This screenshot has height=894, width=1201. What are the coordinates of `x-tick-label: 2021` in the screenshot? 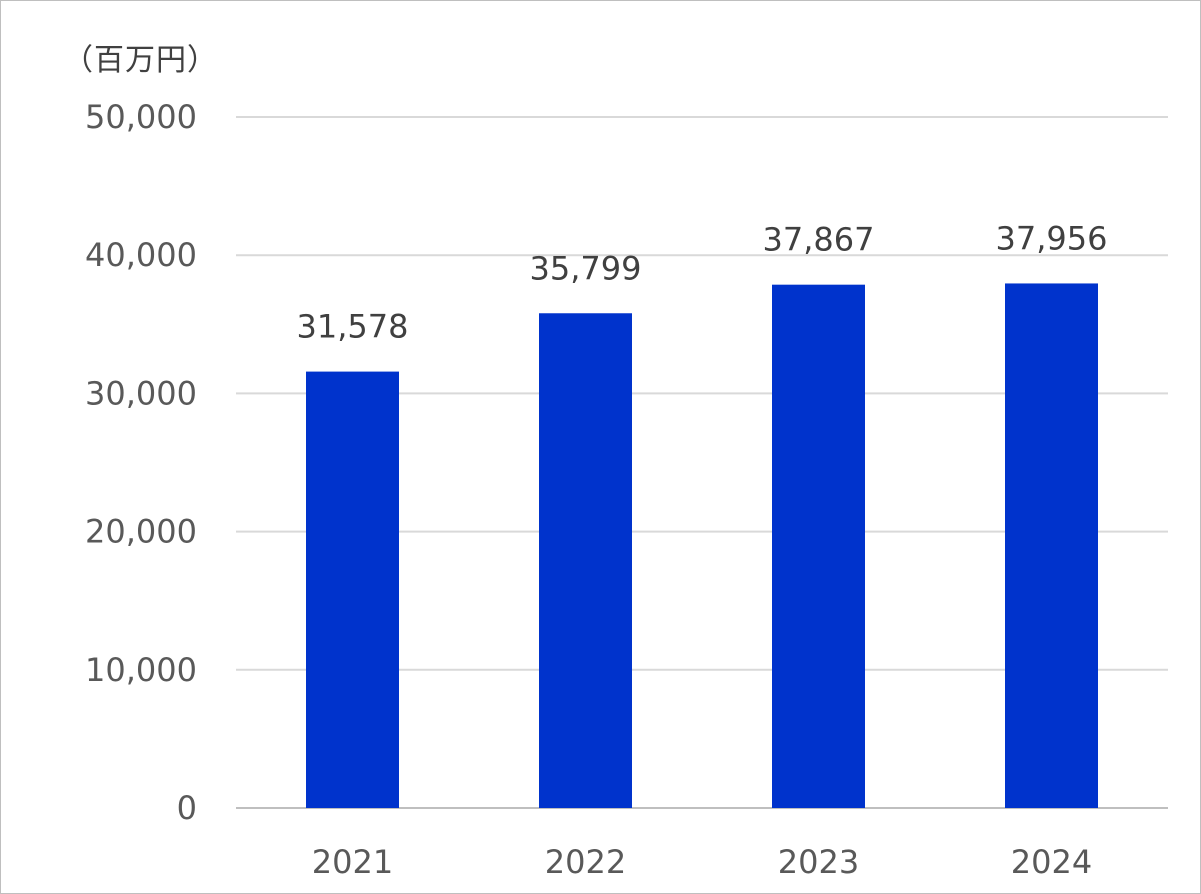 It's located at (352, 862).